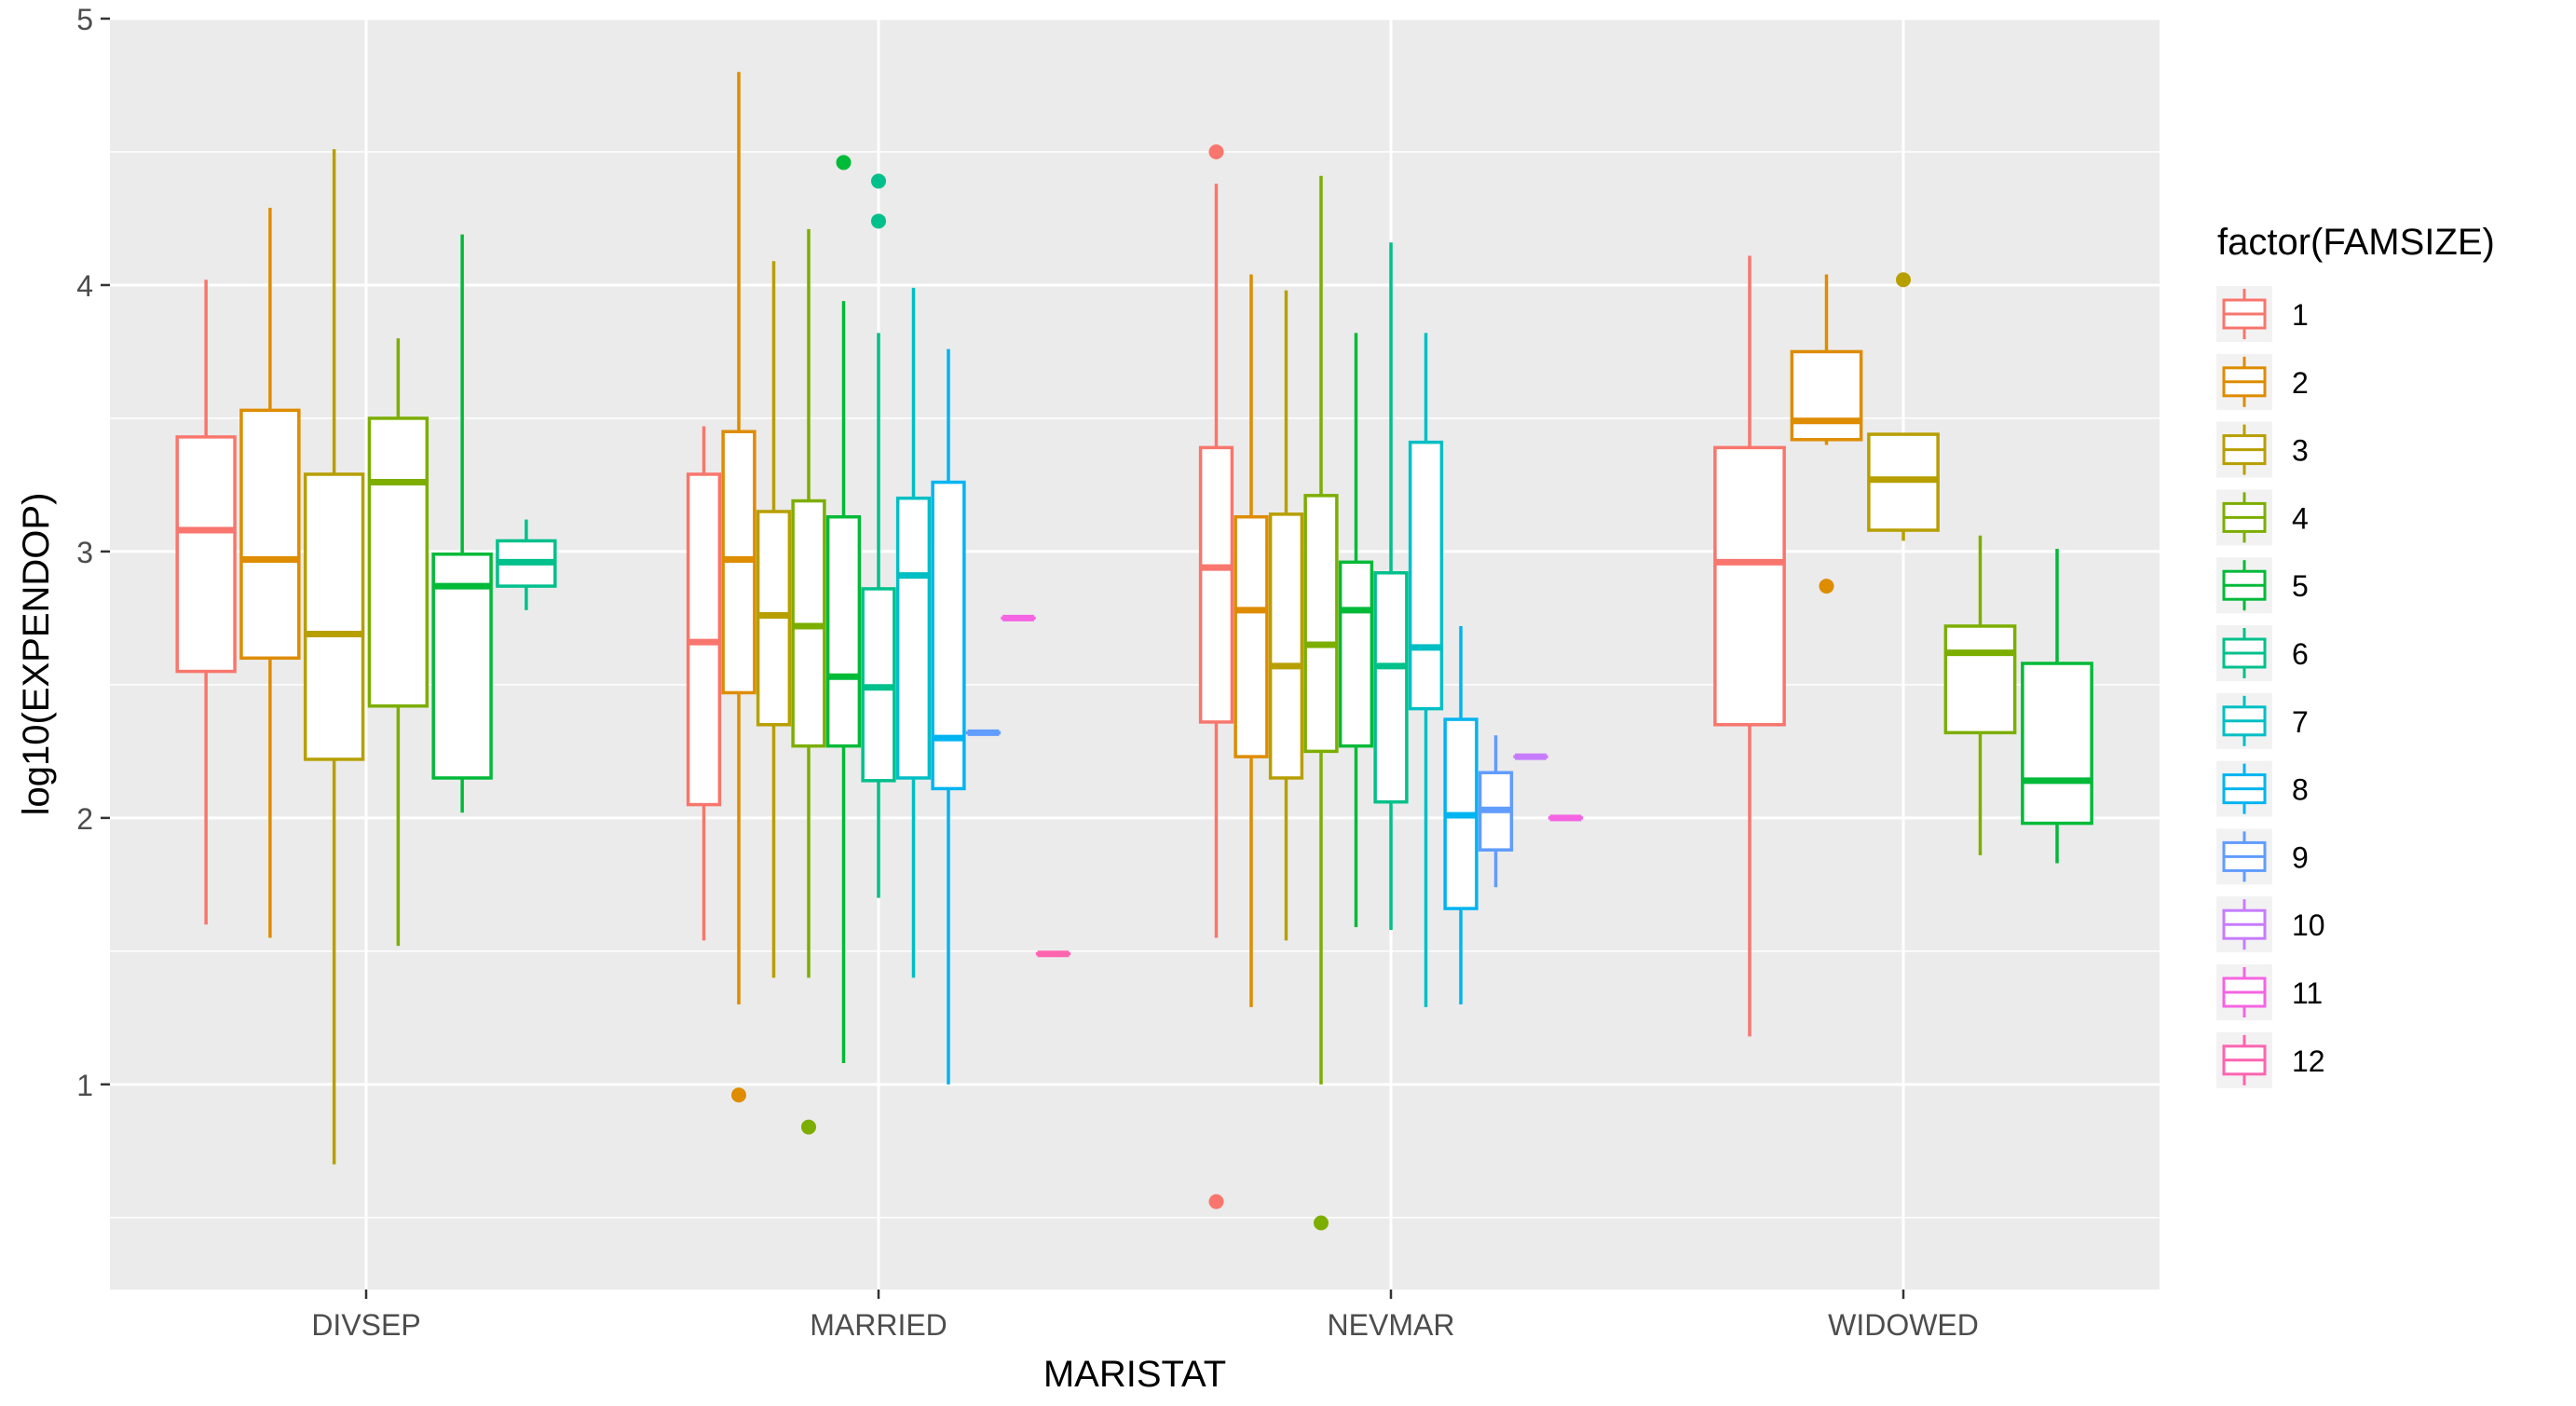  I want to click on legend-key-5: 5, so click(2262, 585).